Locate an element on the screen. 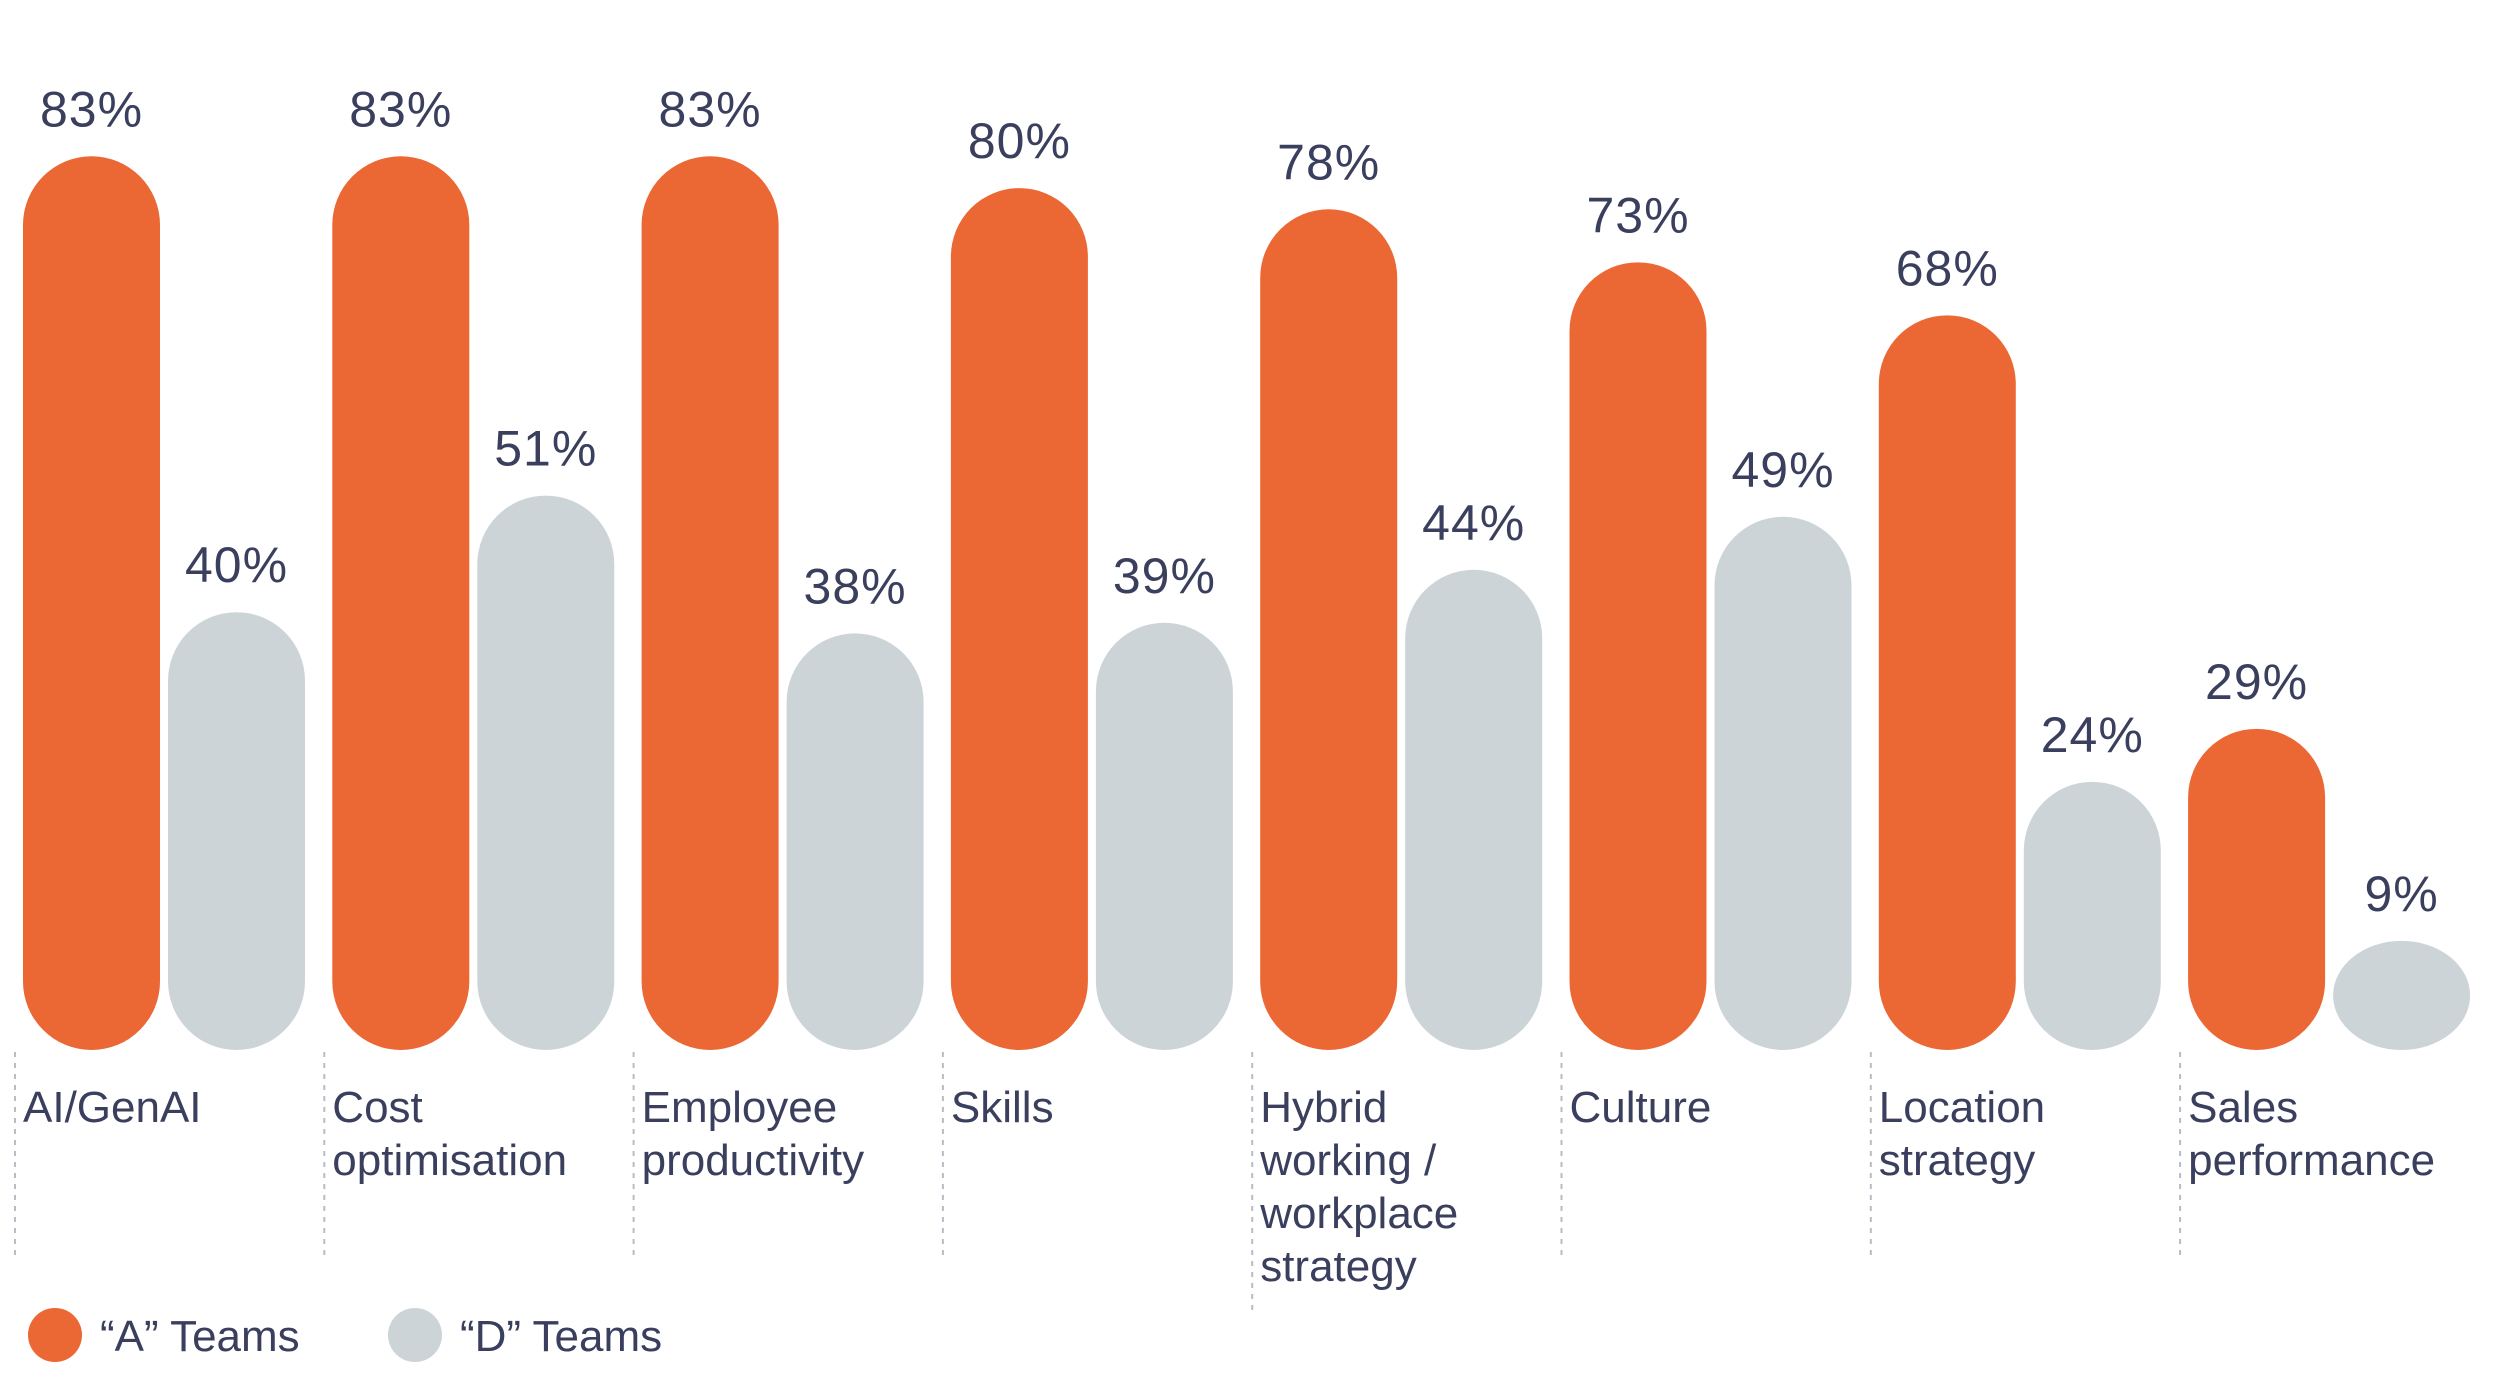 This screenshot has width=2500, height=1386. value-label-location-strategy-a-teams: 68% is located at coordinates (1947, 268).